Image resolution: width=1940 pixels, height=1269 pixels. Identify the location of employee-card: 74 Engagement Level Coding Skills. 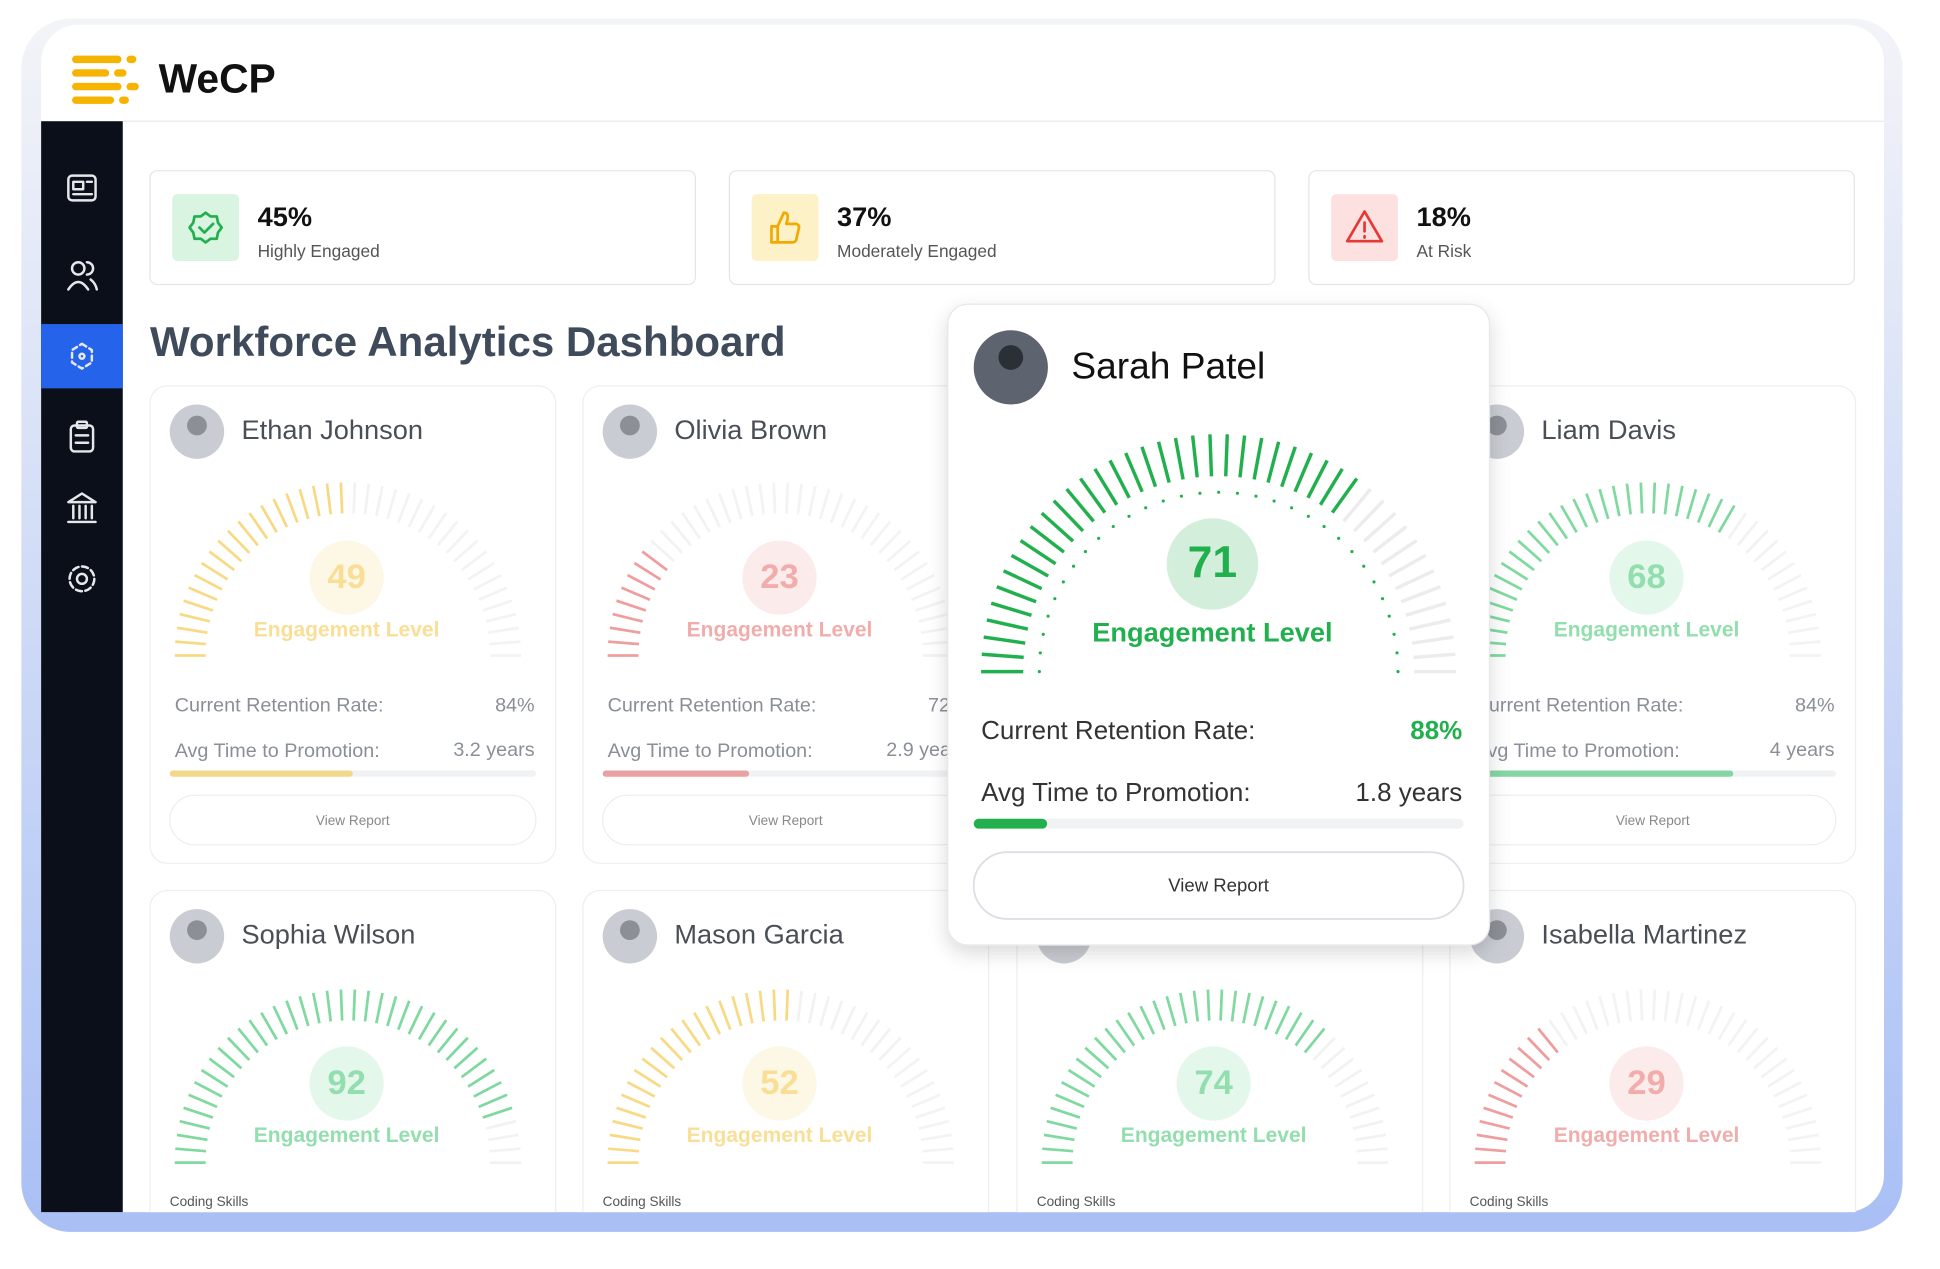
(1220, 1075).